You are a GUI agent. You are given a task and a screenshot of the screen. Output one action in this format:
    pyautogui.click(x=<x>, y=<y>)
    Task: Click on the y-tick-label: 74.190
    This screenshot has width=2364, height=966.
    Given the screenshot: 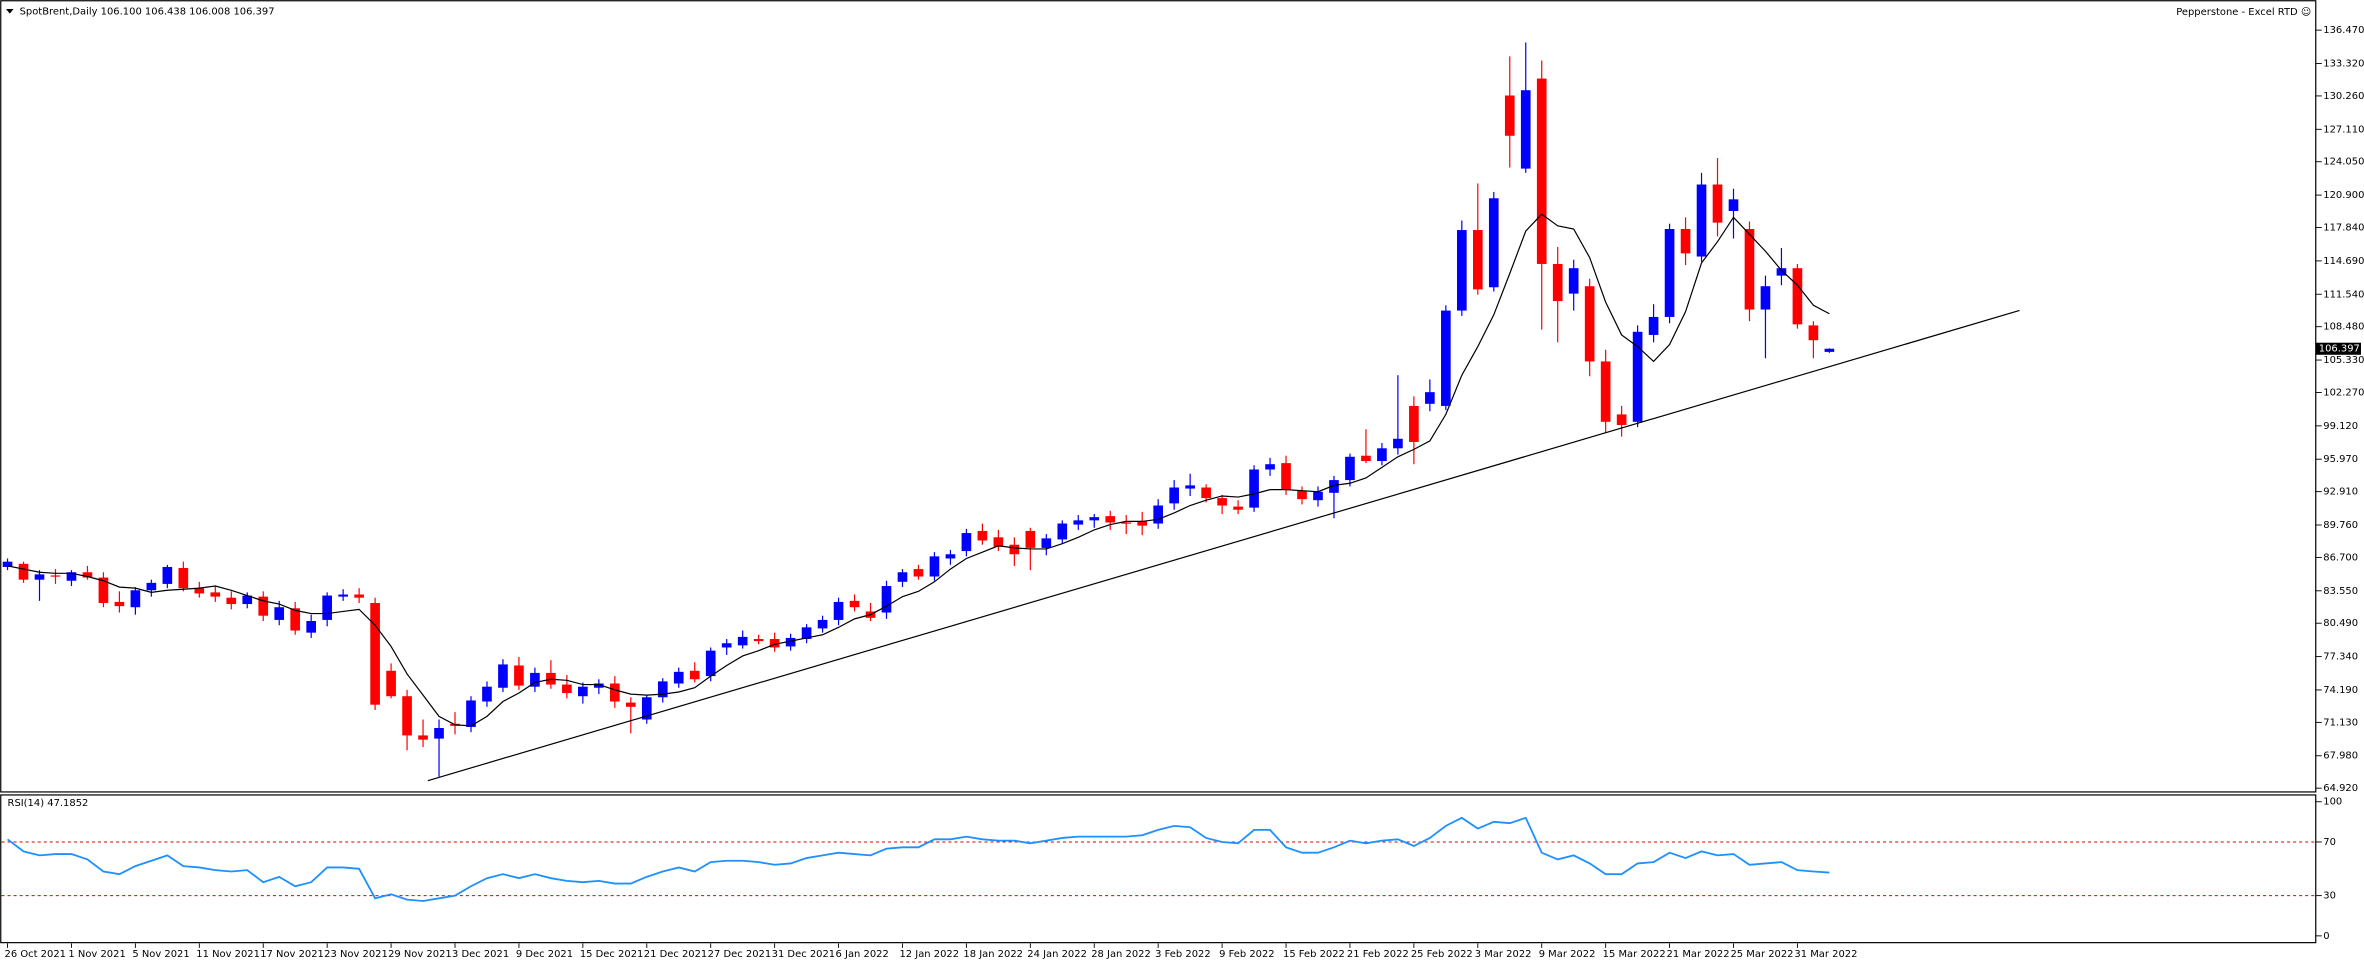 What is the action you would take?
    pyautogui.click(x=2340, y=690)
    